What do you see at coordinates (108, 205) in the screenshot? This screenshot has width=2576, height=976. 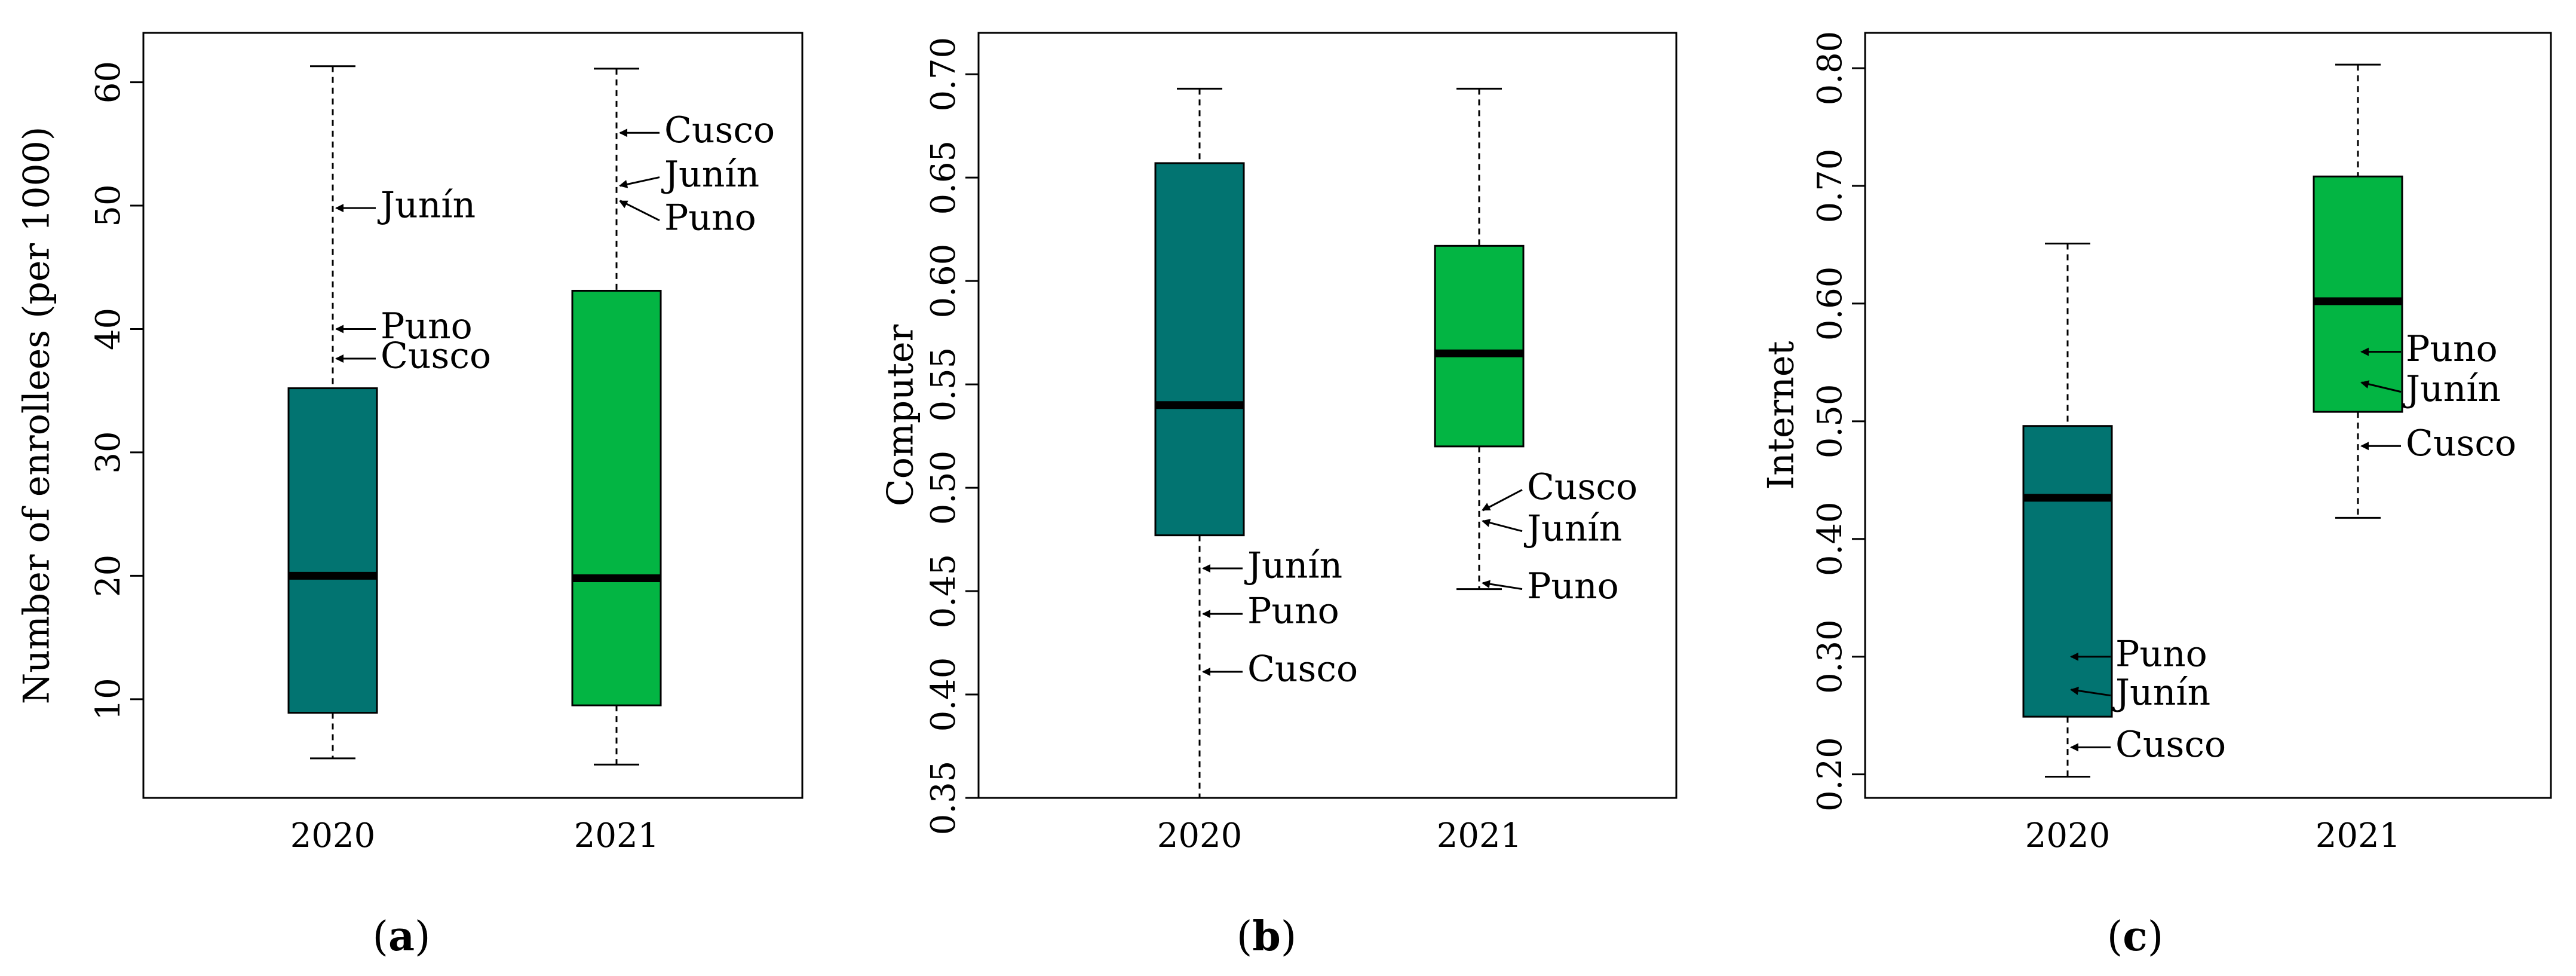 I see `y-tick-label: 50` at bounding box center [108, 205].